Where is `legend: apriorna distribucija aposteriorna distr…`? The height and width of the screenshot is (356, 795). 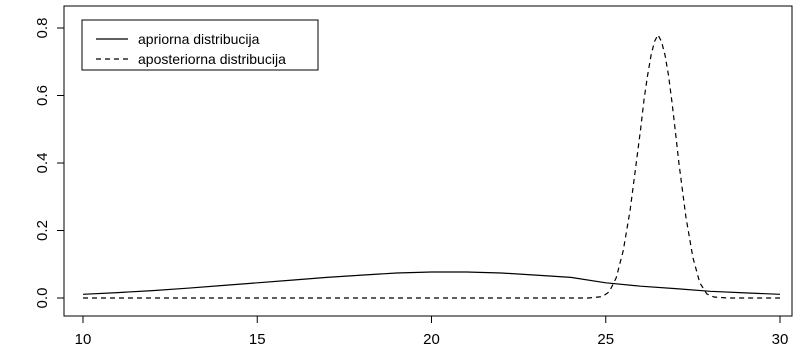 legend: apriorna distribucija aposteriorna distr… is located at coordinates (200, 45).